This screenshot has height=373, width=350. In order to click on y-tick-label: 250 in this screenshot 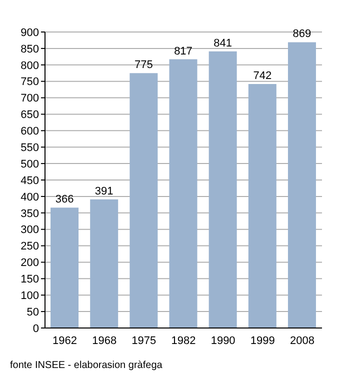, I will do `click(29, 246)`.